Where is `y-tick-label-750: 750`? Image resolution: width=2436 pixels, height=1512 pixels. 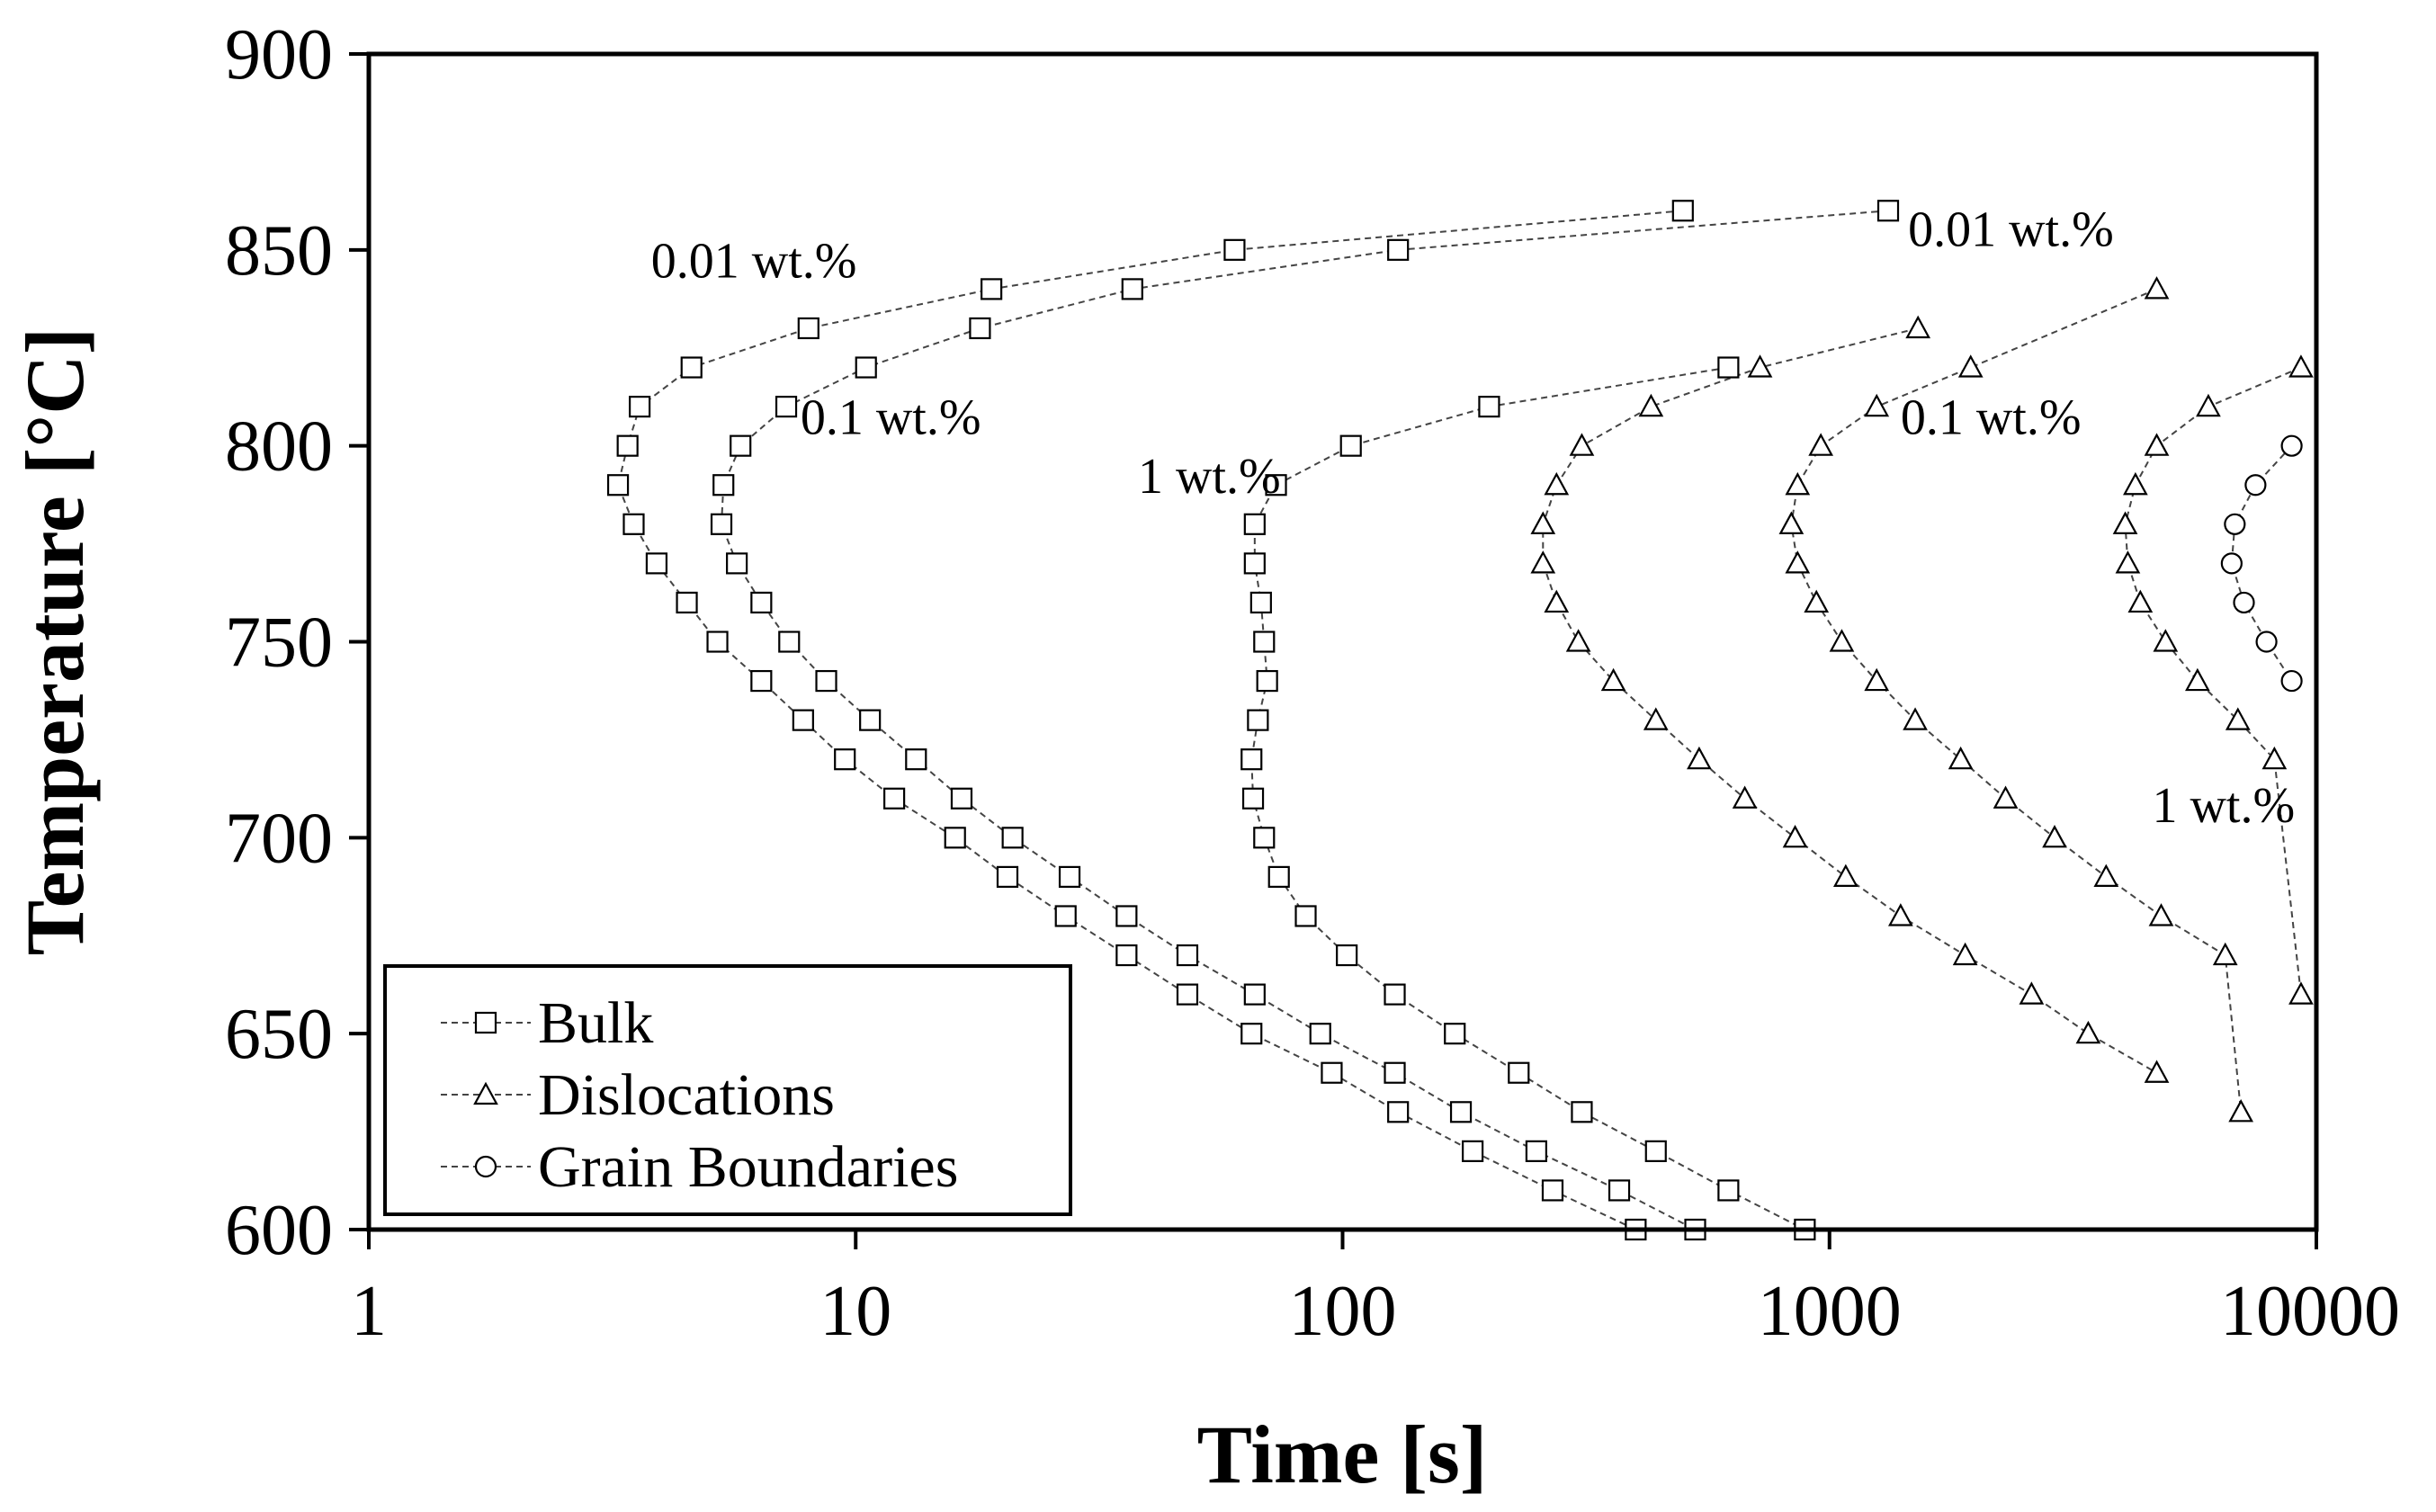
y-tick-label-750: 750 is located at coordinates (279, 643).